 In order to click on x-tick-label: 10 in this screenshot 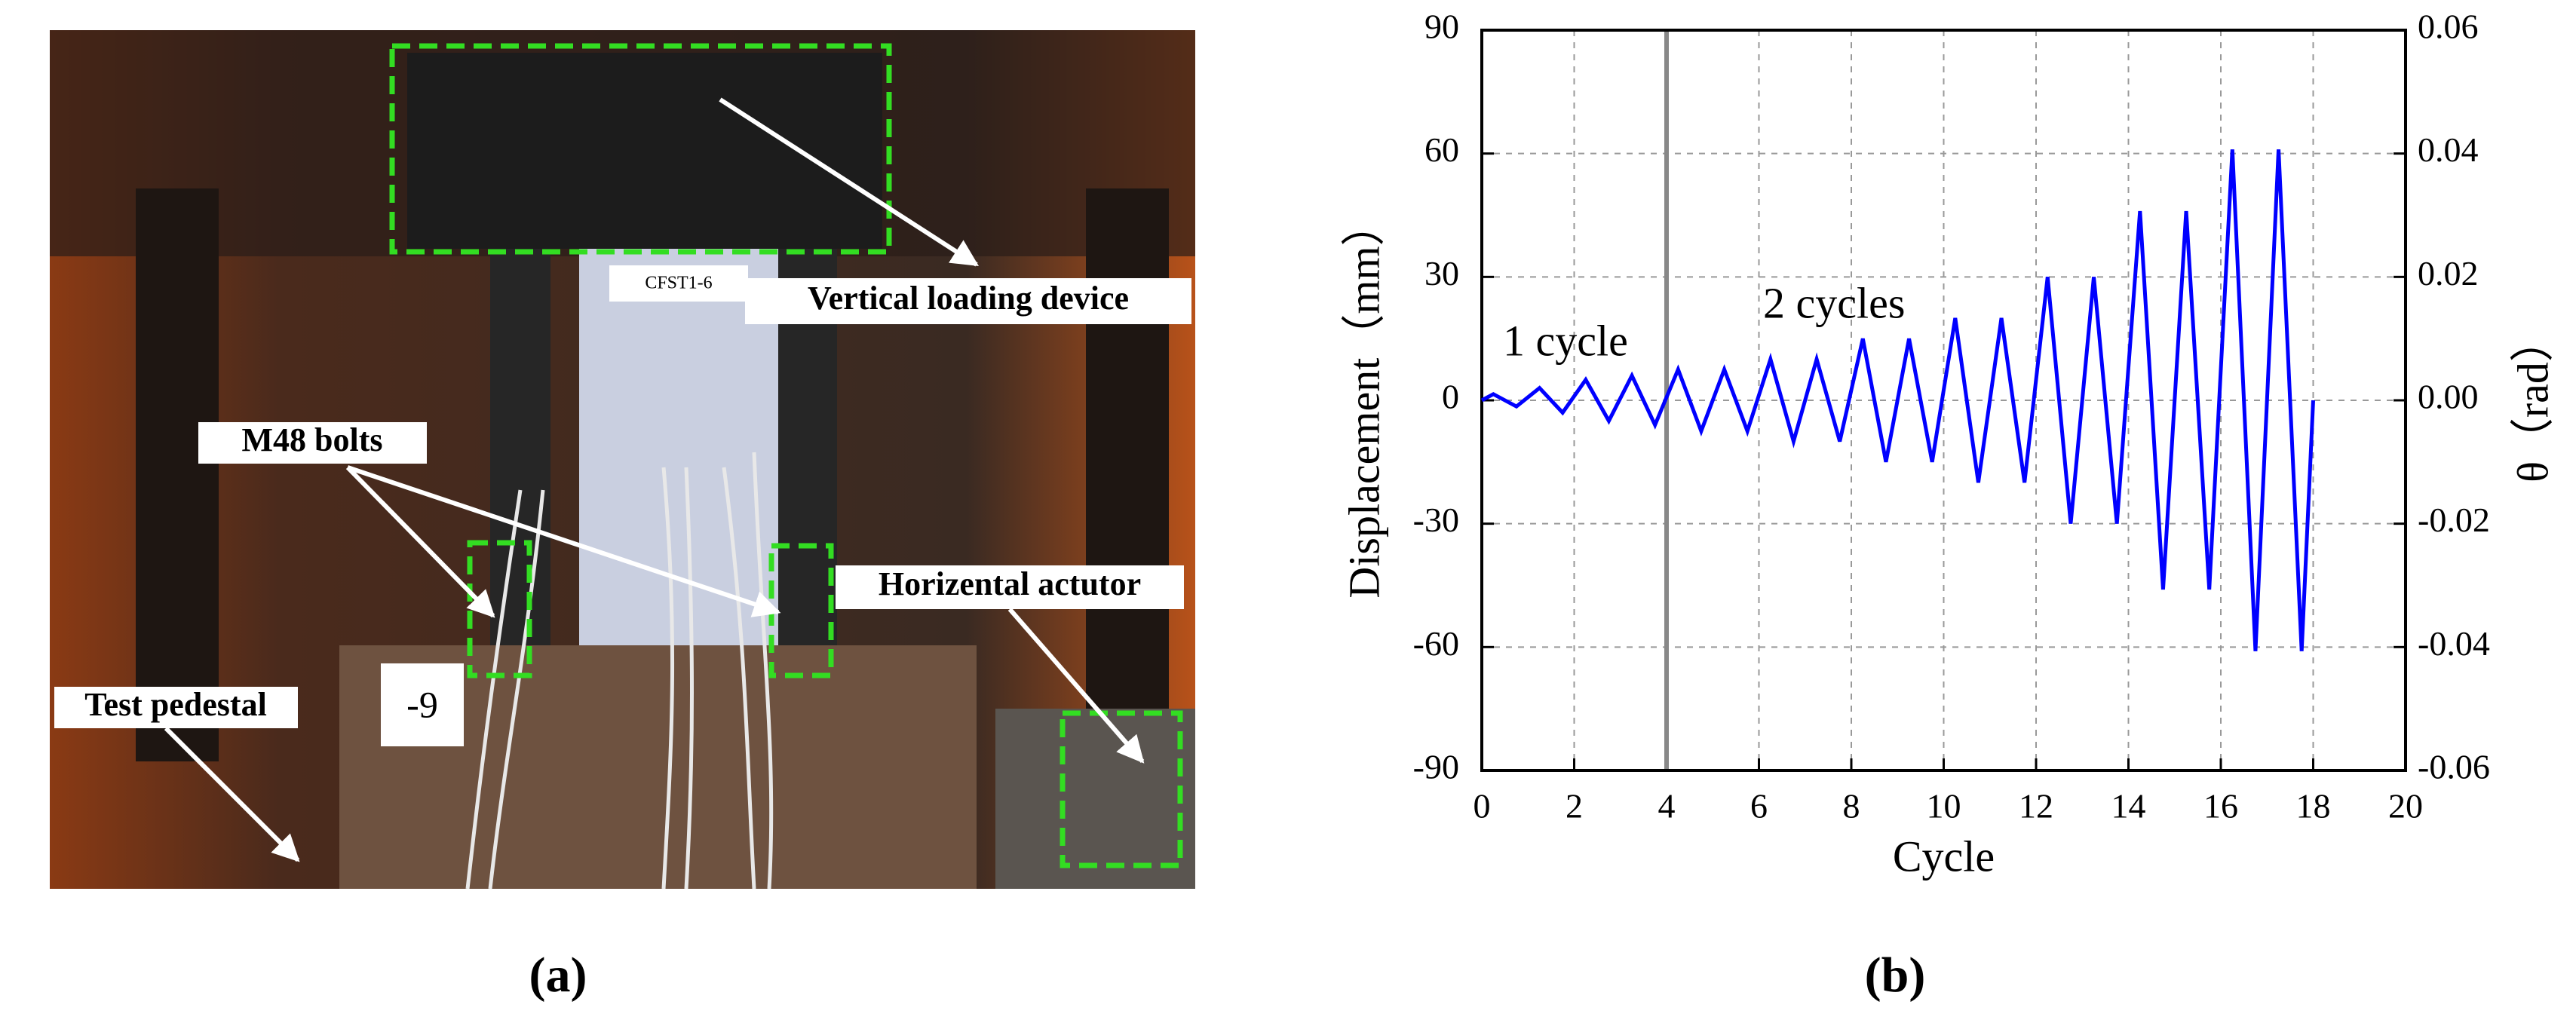, I will do `click(1944, 806)`.